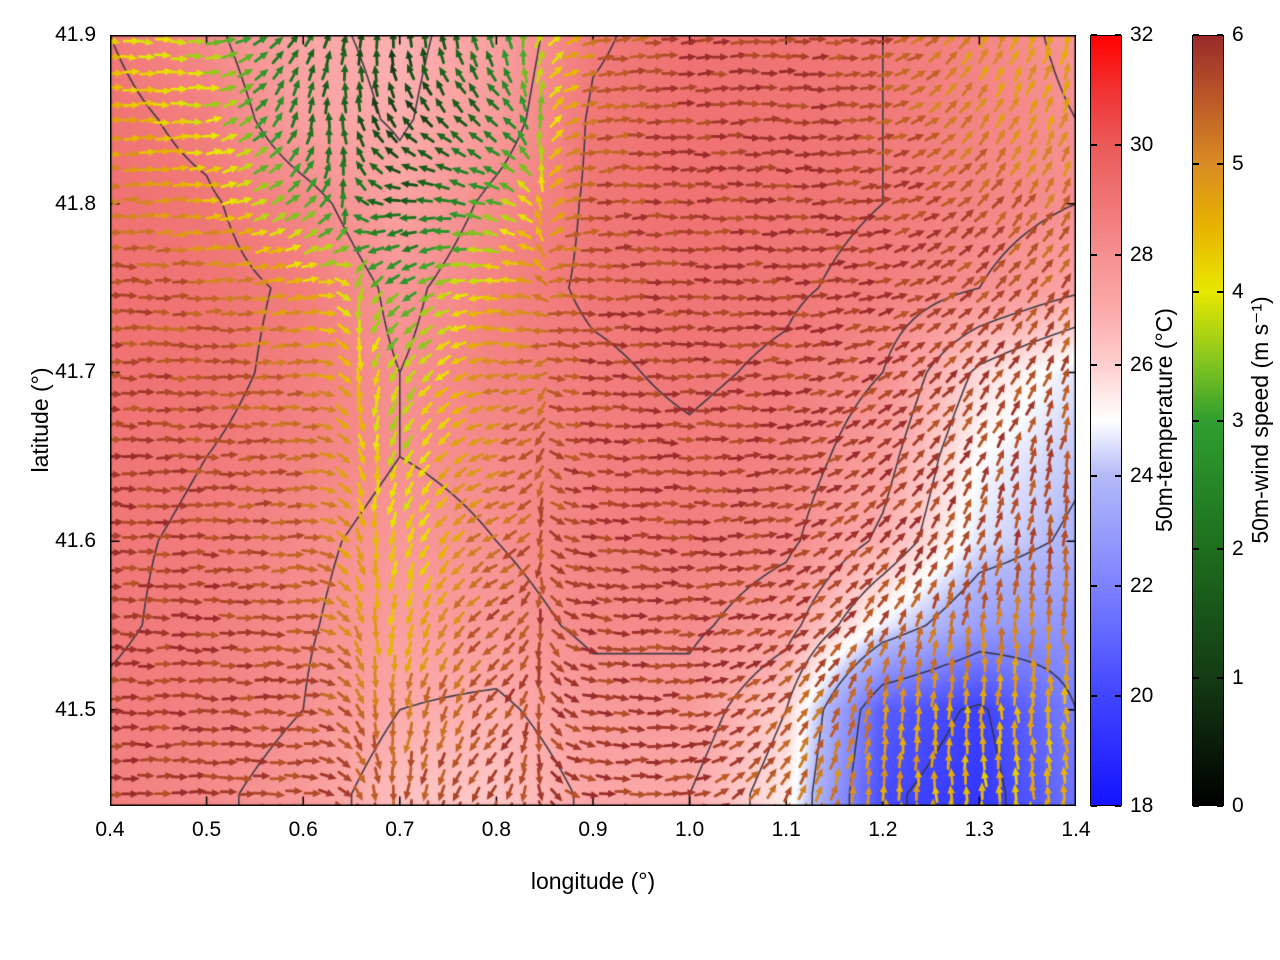  I want to click on y-tick-label: 41.8, so click(75, 203).